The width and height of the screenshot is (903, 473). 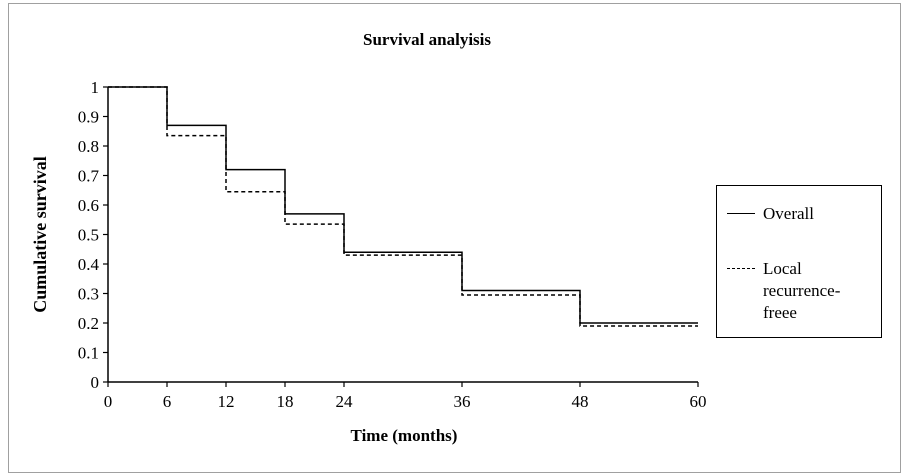 I want to click on x-tick-label: 36, so click(x=462, y=401).